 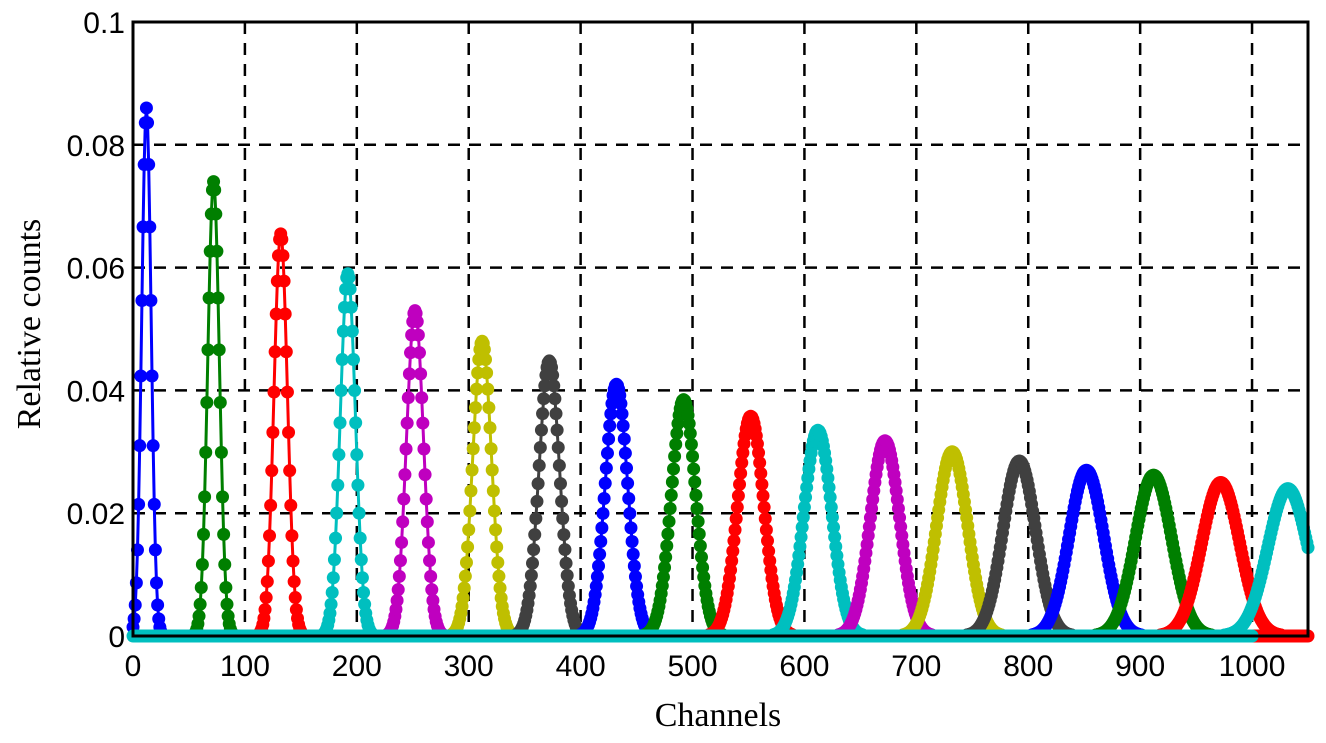 I want to click on x-axis-ticks: 0 100 200 300 400 500 600 700 800 900 1000, so click(x=705, y=666).